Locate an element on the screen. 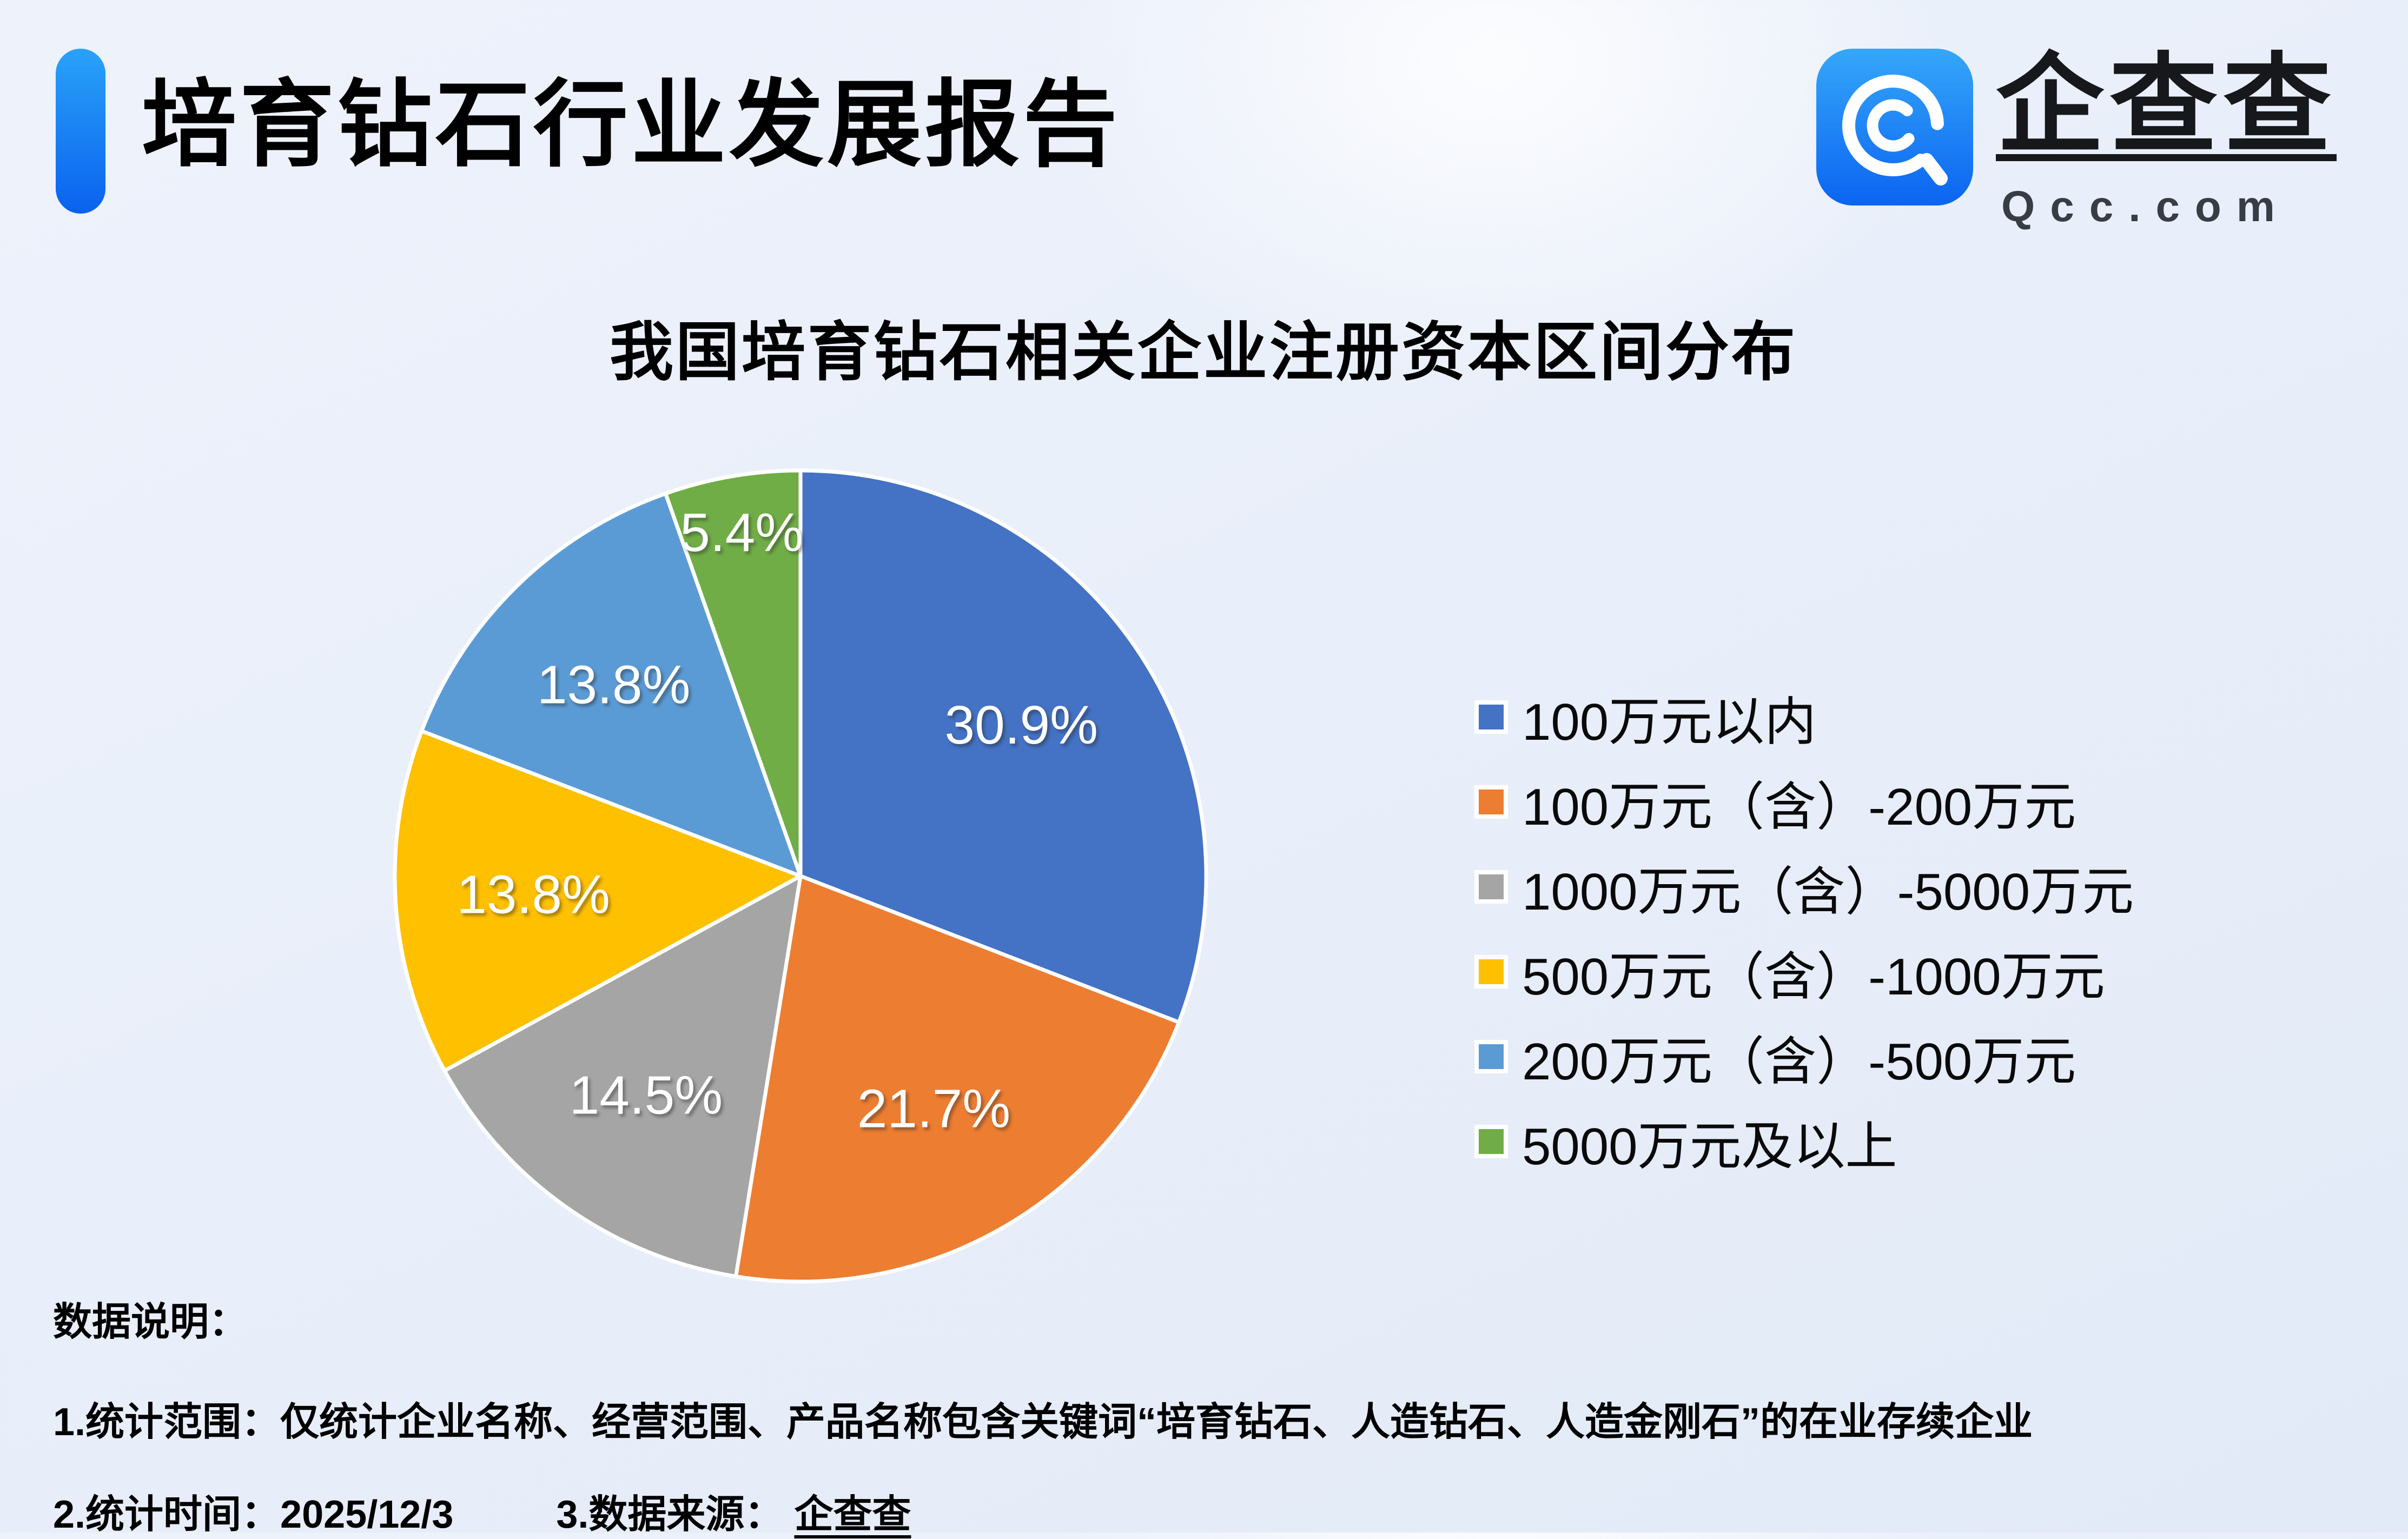  chart-title: 我国培育钻石相关企业注册资本区间分布 is located at coordinates (1203, 352).